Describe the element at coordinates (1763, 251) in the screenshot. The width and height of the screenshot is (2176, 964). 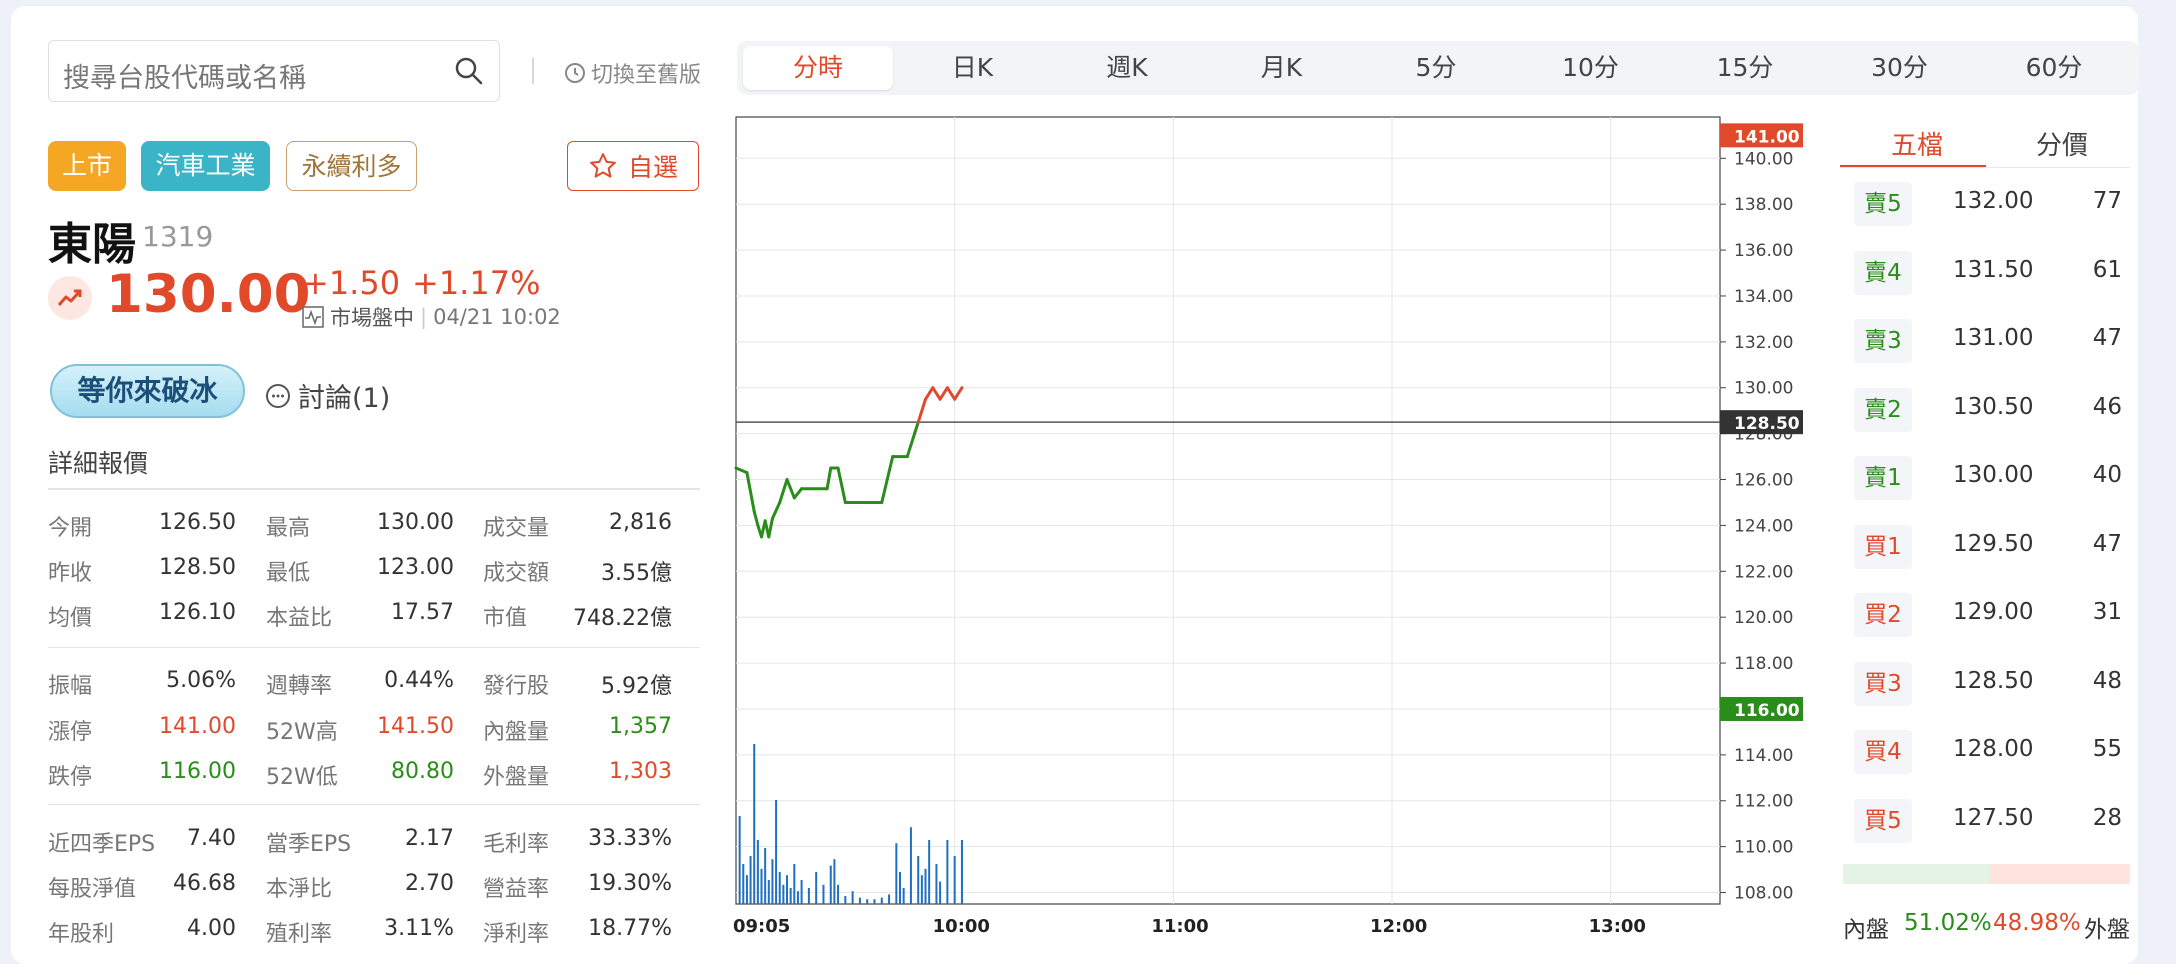
I see `y-tick-label: 136.00` at that location.